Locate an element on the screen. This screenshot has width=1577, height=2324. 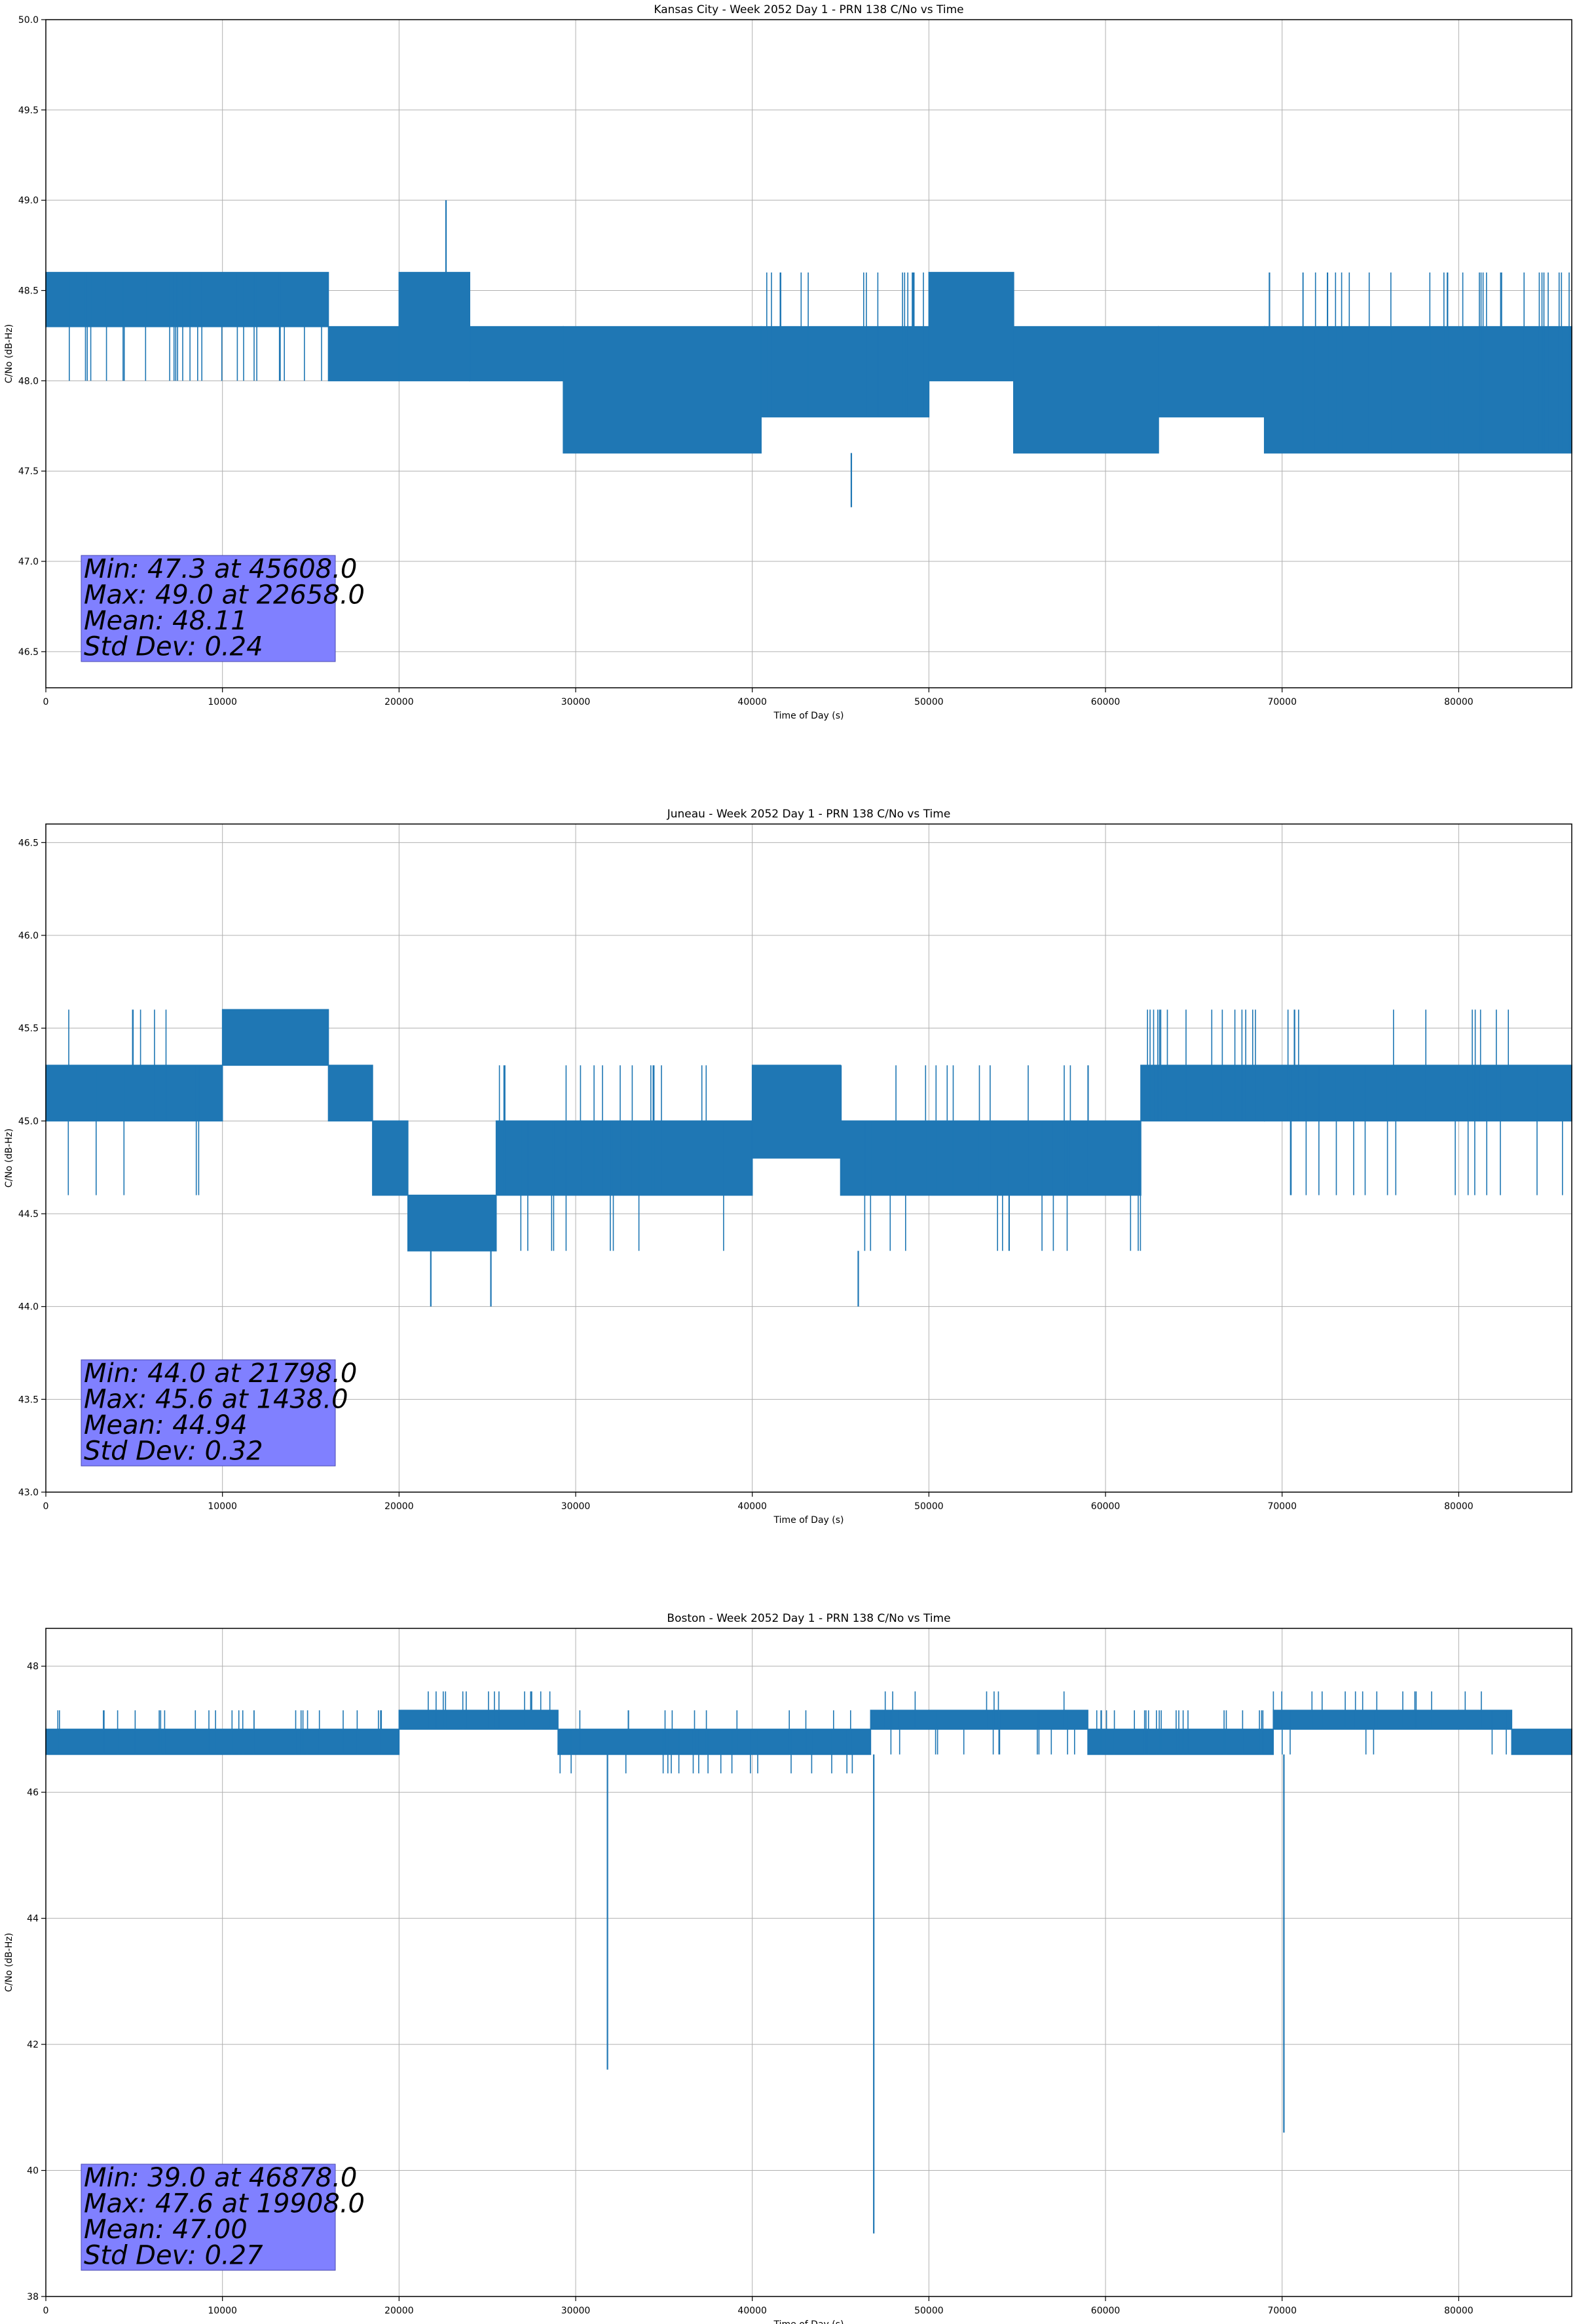
y-tick-label: 48.0 is located at coordinates (28, 381).